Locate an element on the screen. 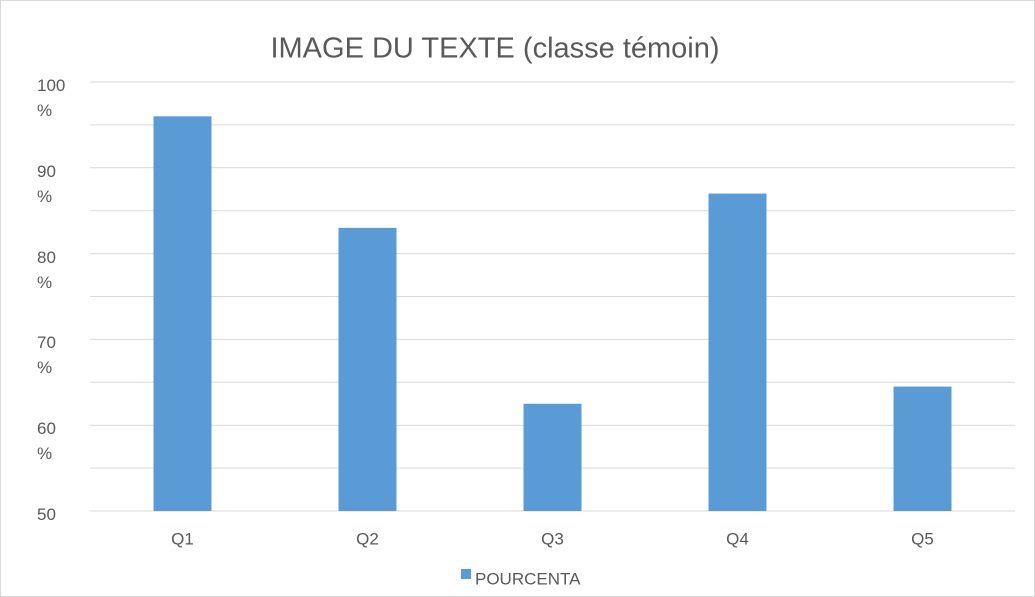 This screenshot has width=1035, height=597. y-tick-label: 60 % is located at coordinates (46, 441).